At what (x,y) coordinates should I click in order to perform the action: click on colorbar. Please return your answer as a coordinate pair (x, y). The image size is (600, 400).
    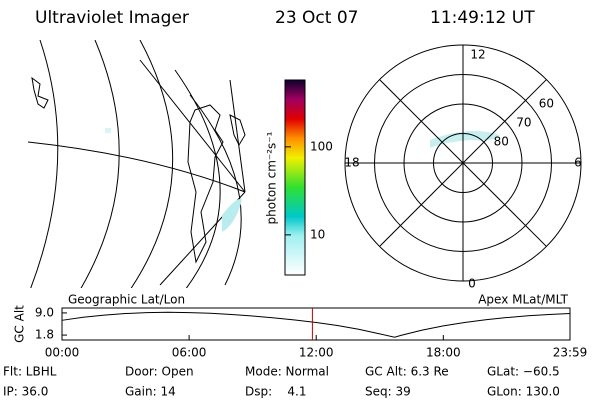
    Looking at the image, I should click on (295, 177).